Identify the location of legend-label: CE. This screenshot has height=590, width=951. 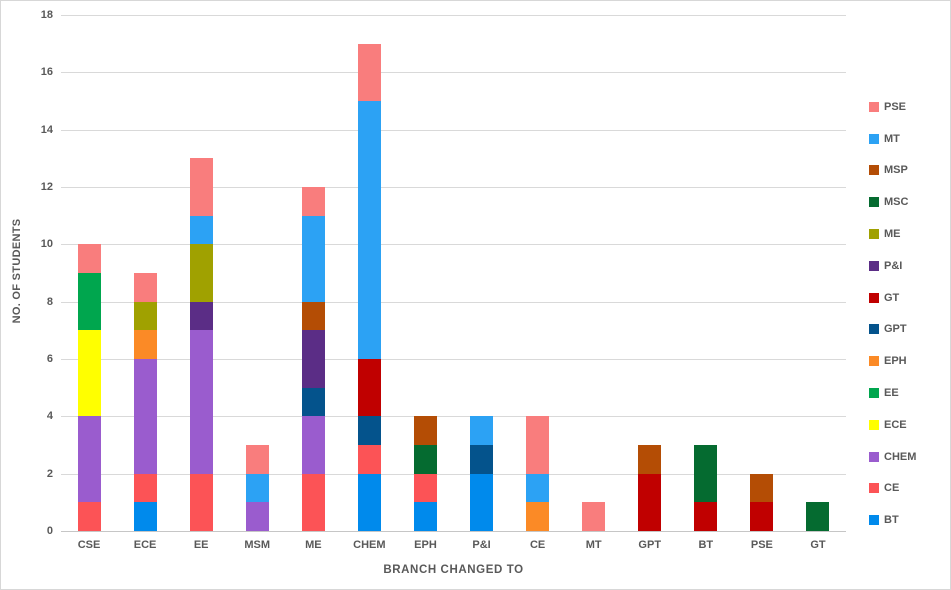
(892, 488).